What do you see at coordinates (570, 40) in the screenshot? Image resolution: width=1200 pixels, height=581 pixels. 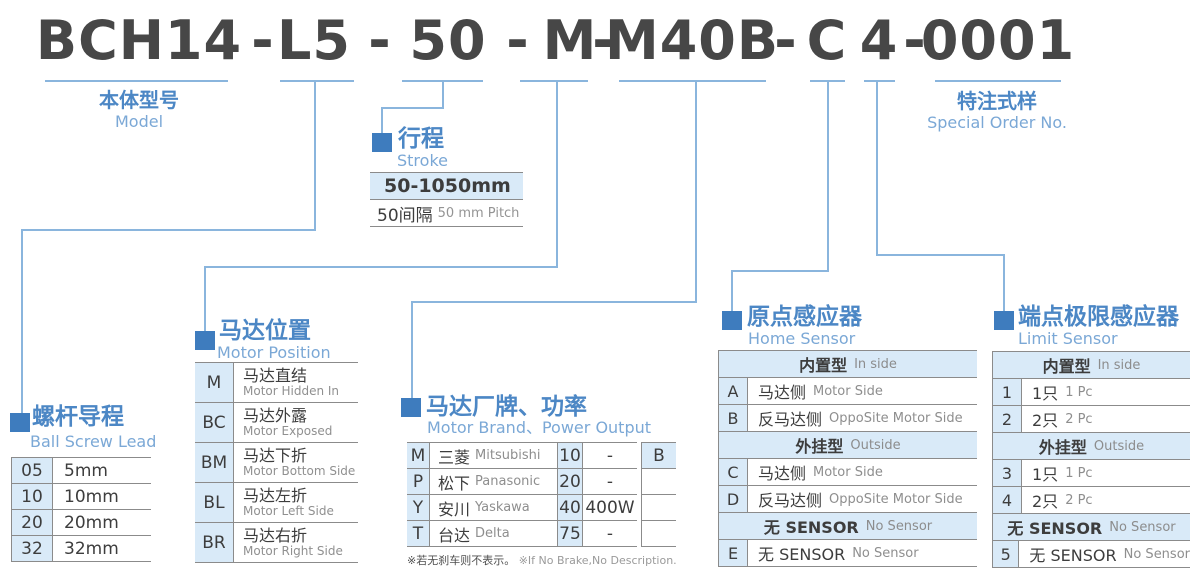 I see `code-segment-position: M` at bounding box center [570, 40].